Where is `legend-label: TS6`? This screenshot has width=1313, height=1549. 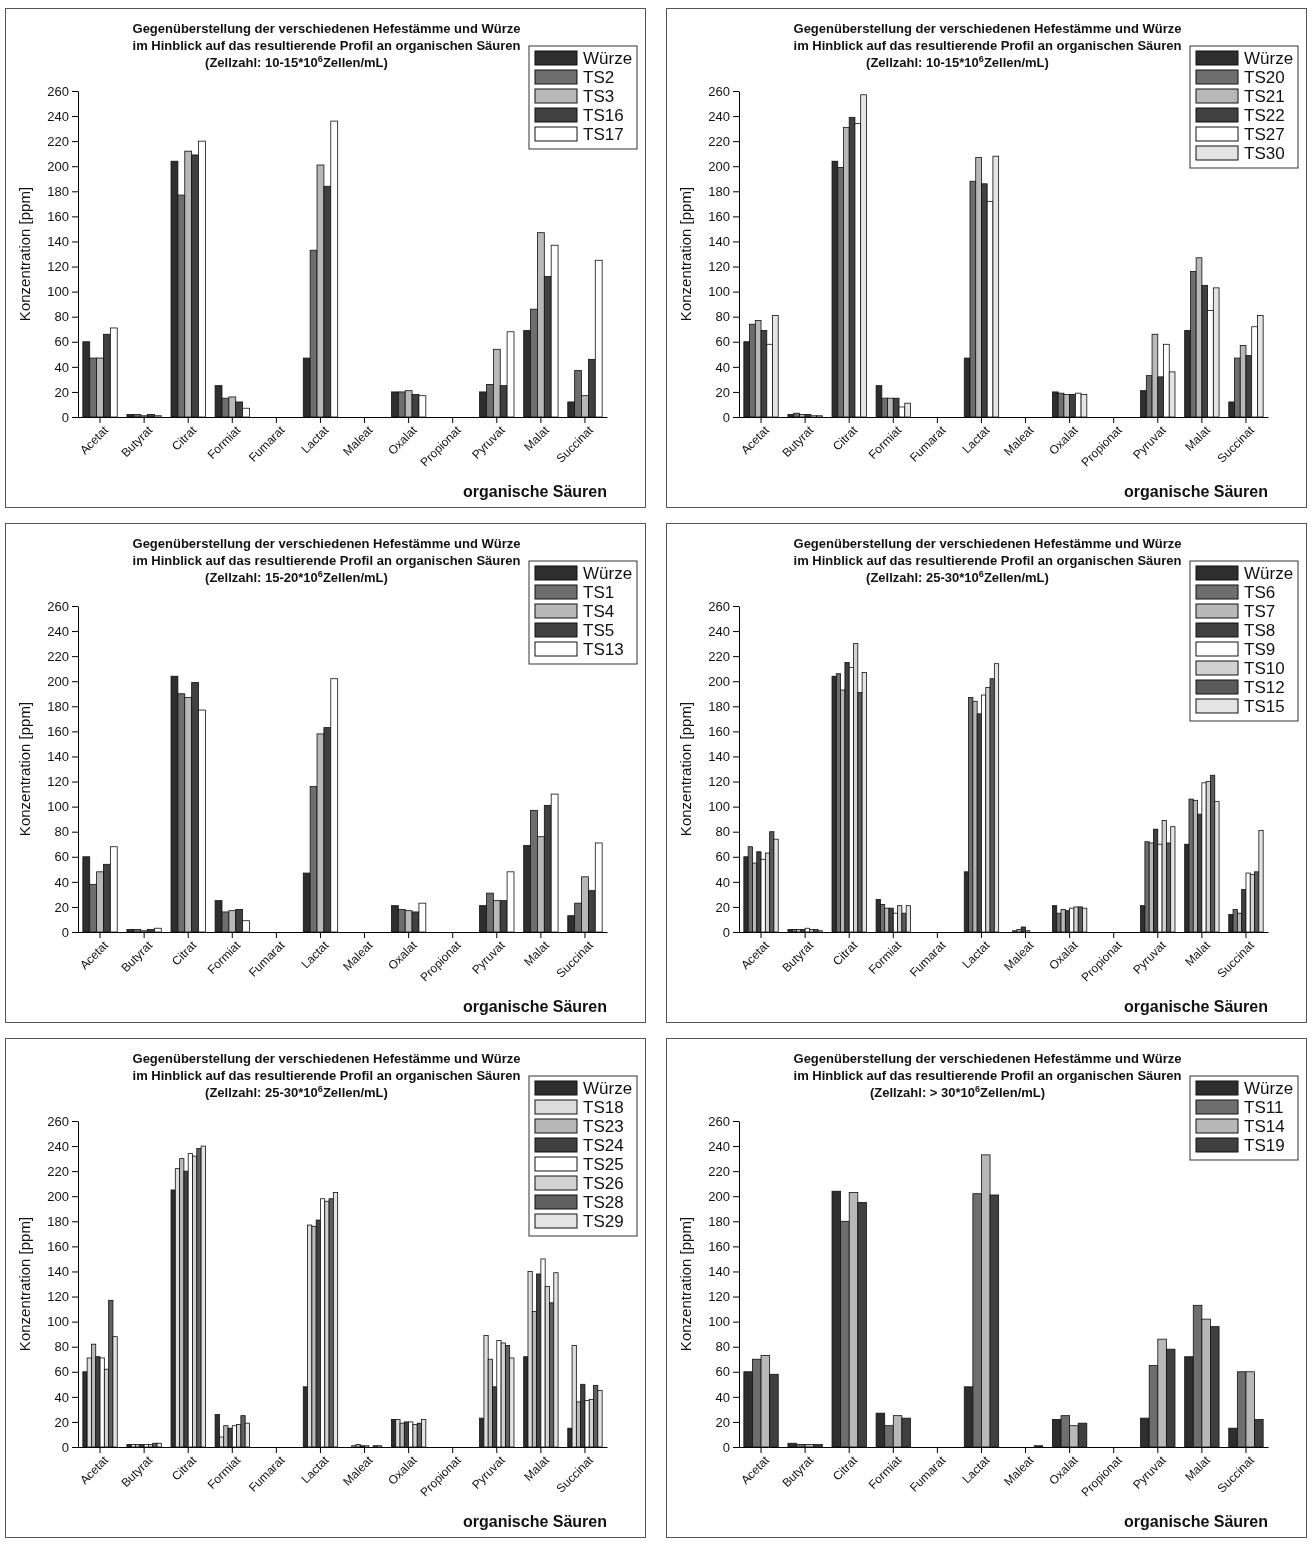
legend-label: TS6 is located at coordinates (1260, 592).